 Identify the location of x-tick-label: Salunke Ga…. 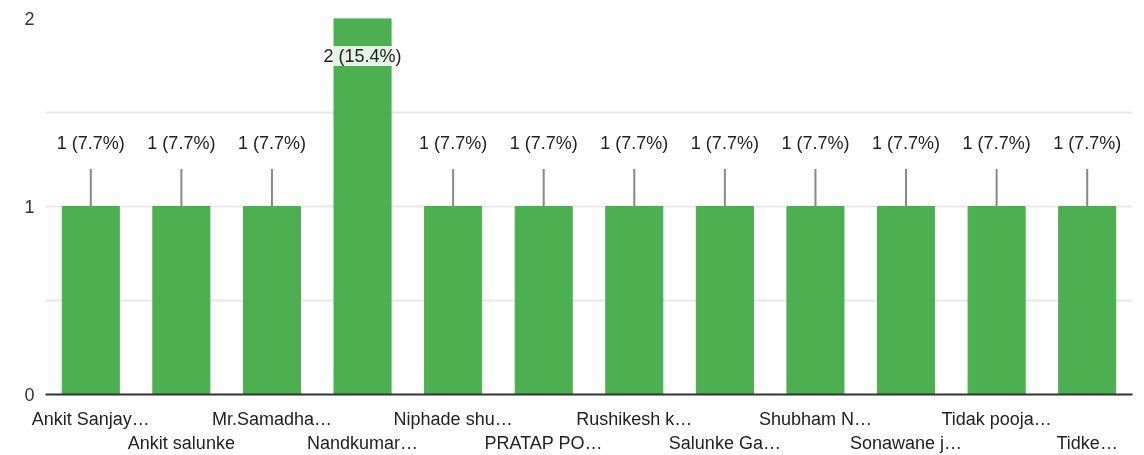
(724, 442).